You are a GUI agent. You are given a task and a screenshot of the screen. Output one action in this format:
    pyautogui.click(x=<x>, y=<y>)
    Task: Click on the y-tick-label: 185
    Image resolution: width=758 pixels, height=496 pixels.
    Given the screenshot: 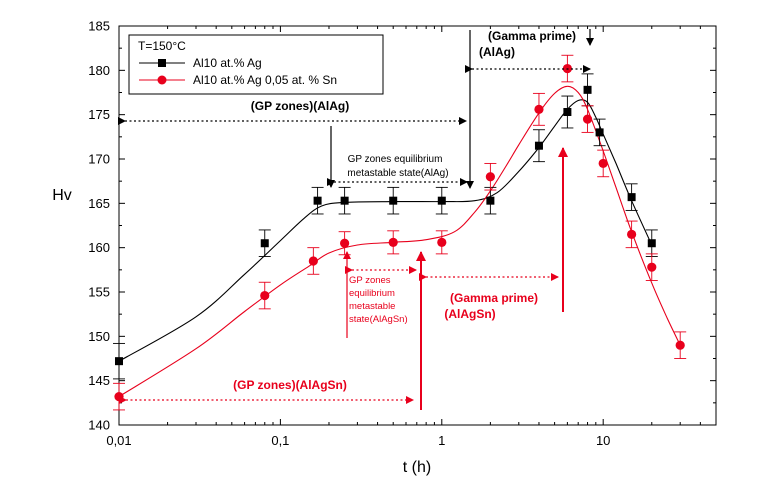 What is the action you would take?
    pyautogui.click(x=99, y=26)
    